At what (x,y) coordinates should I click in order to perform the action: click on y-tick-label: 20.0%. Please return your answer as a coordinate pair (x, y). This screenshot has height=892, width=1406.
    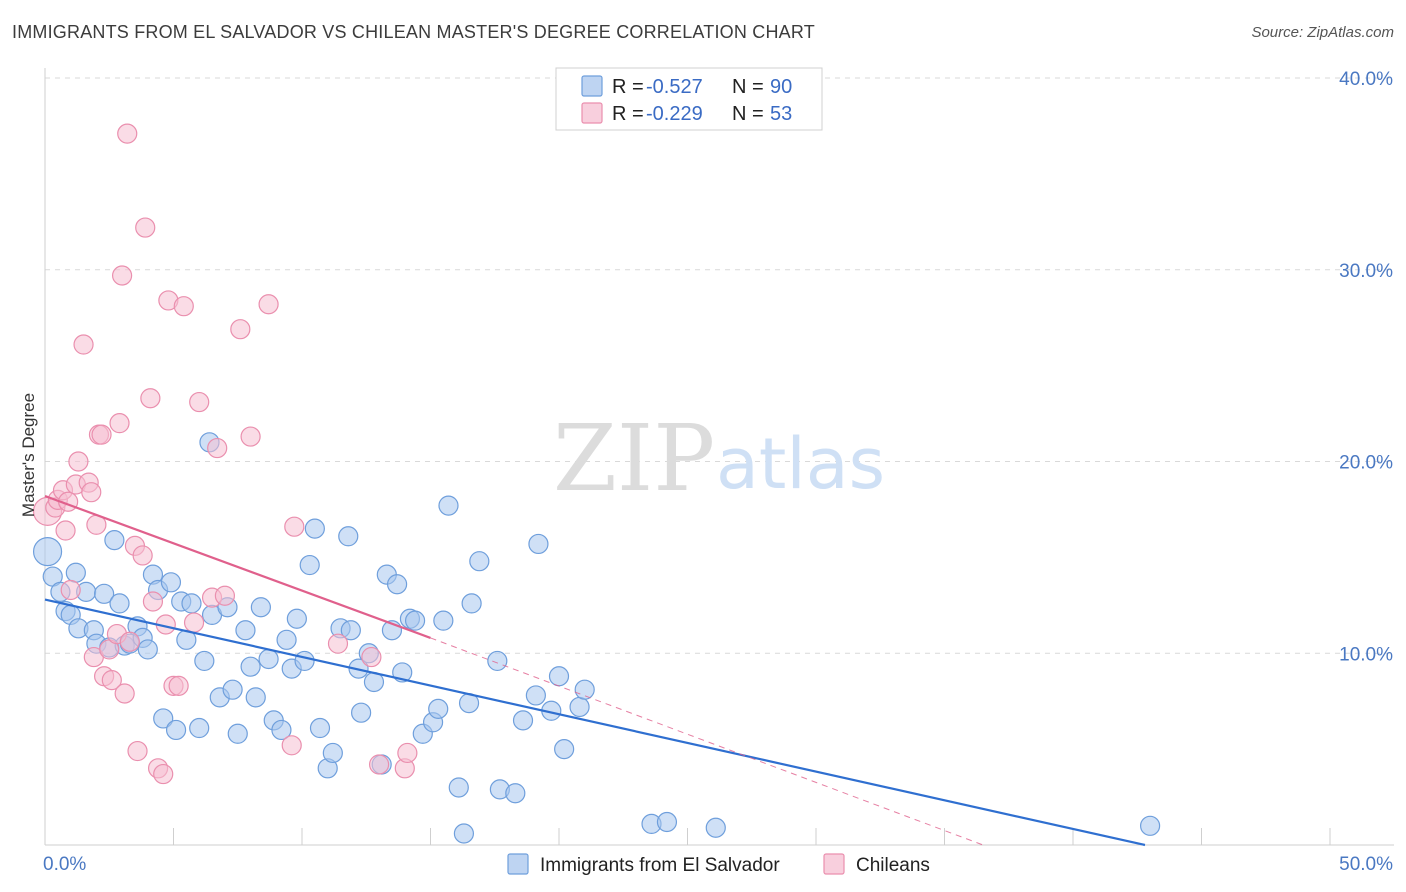
    Looking at the image, I should click on (1366, 463).